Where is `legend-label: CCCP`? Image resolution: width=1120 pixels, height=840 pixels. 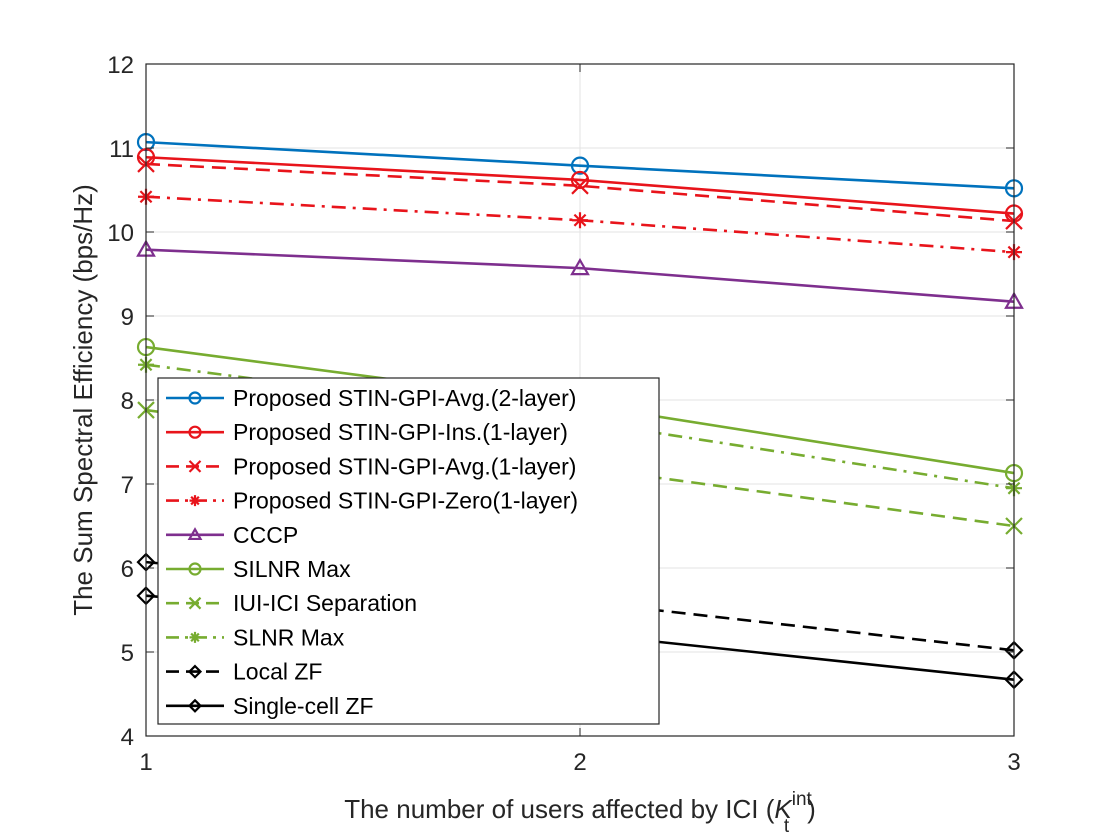
legend-label: CCCP is located at coordinates (265, 535).